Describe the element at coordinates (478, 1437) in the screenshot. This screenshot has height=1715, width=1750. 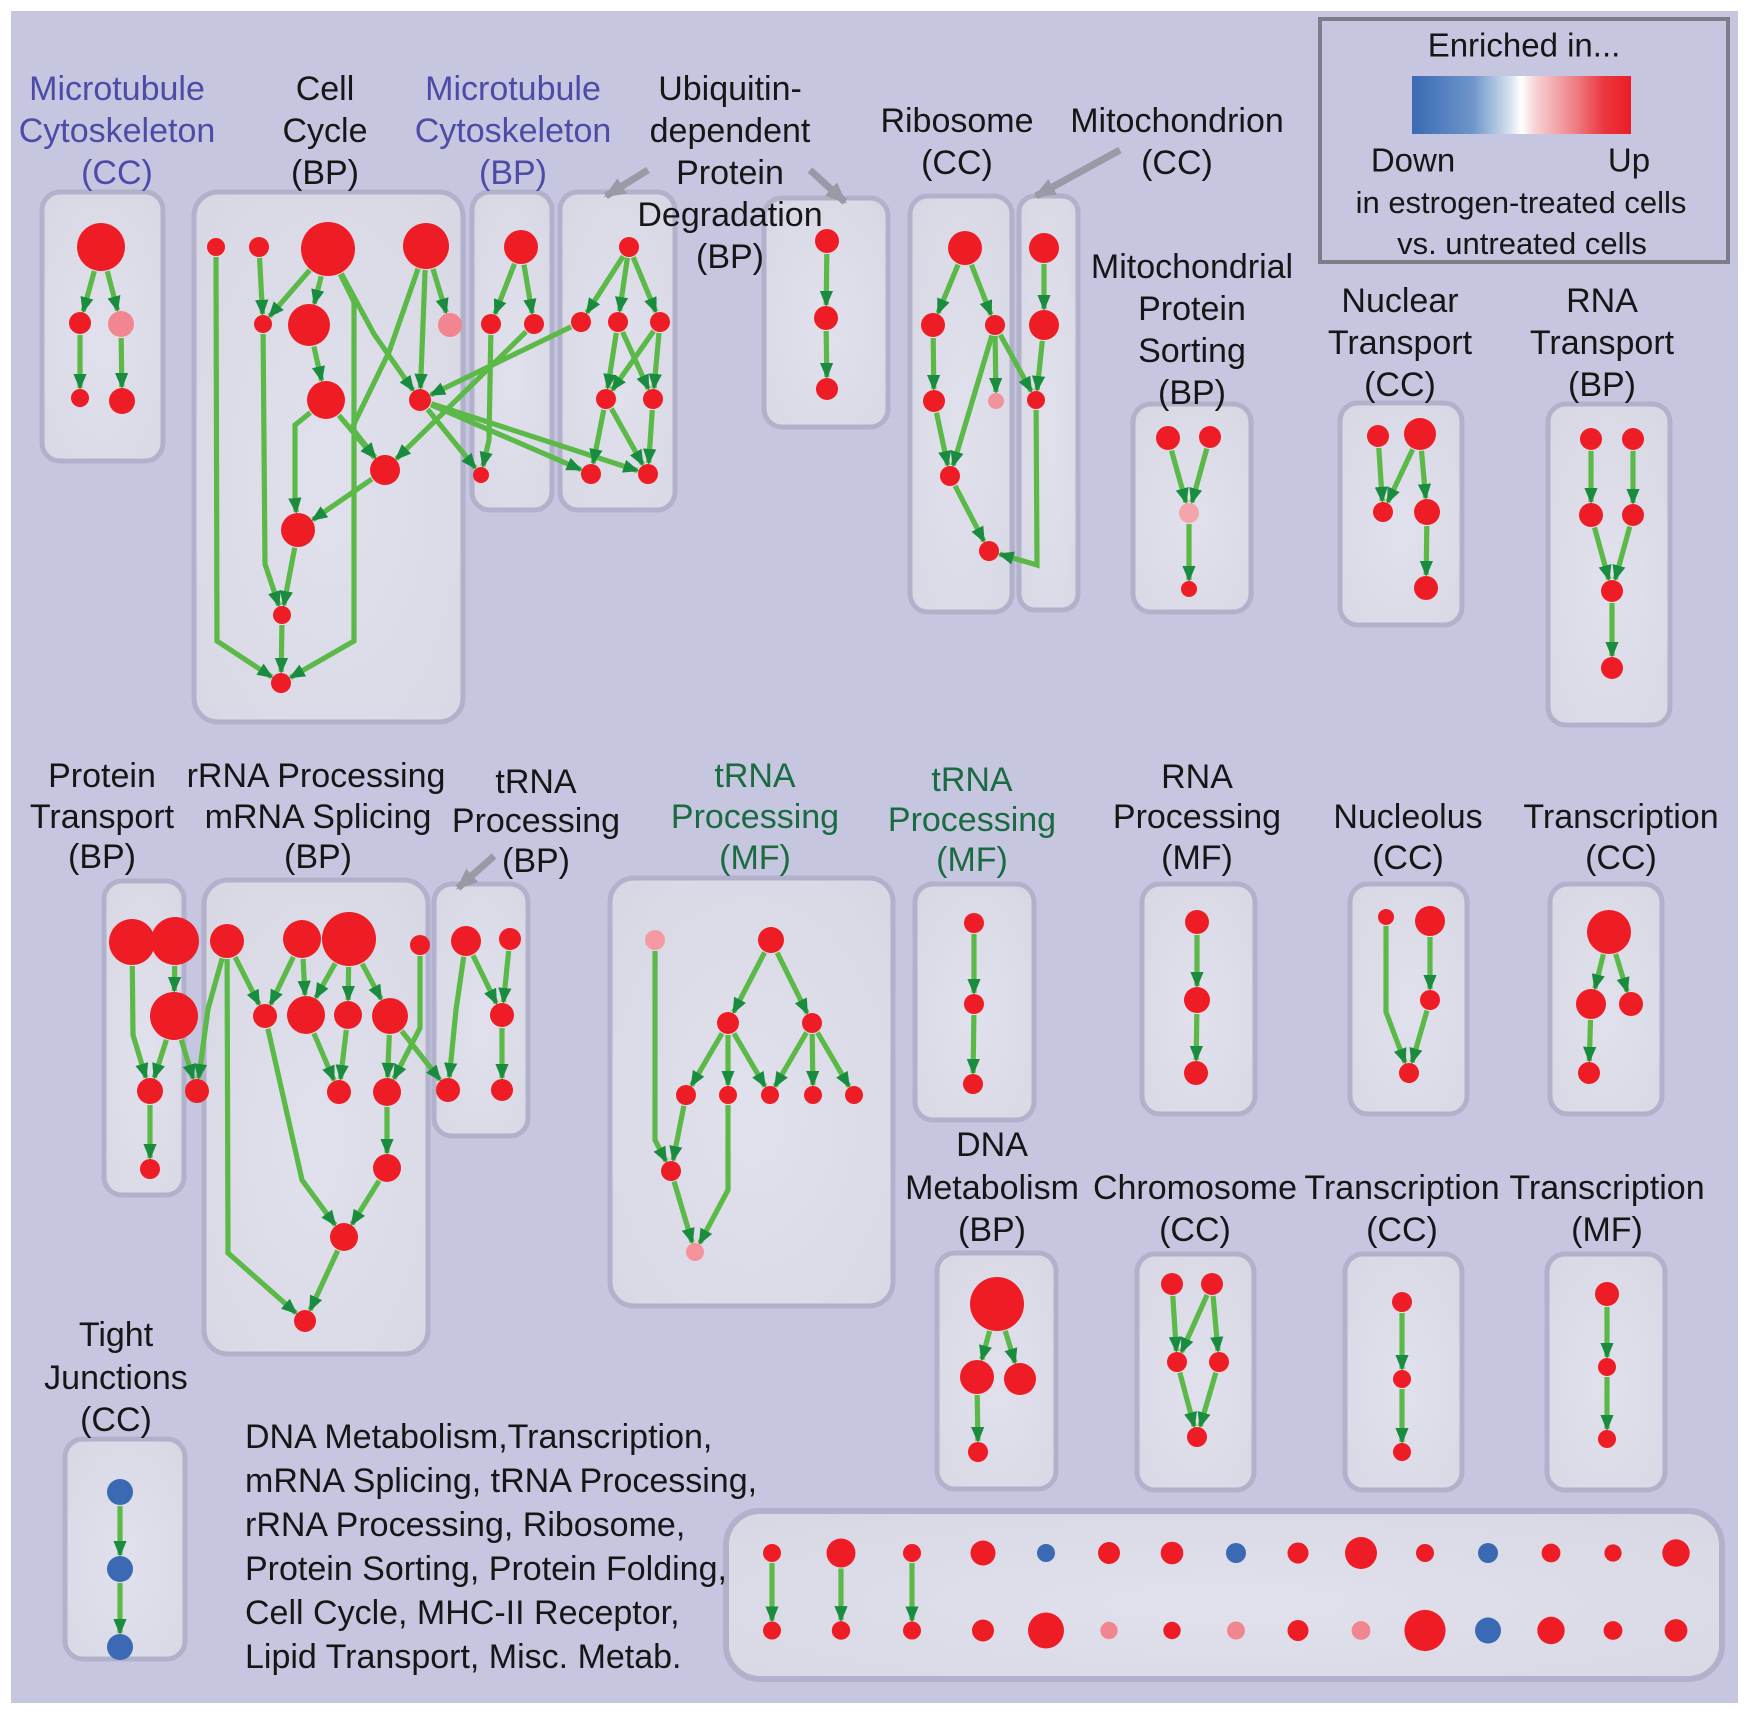
I see `svg-text: DNA Metabolism,Transcription,` at that location.